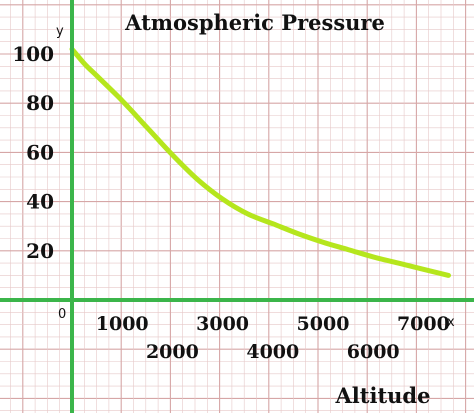  What do you see at coordinates (33, 54) in the screenshot?
I see `y-tick-label: 100` at bounding box center [33, 54].